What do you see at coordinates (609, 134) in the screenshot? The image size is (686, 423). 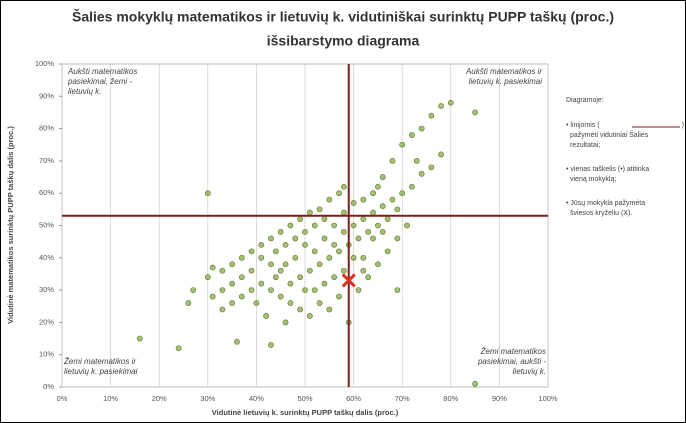 I see `notes-text: pažymėti vidutiniai Šalies` at bounding box center [609, 134].